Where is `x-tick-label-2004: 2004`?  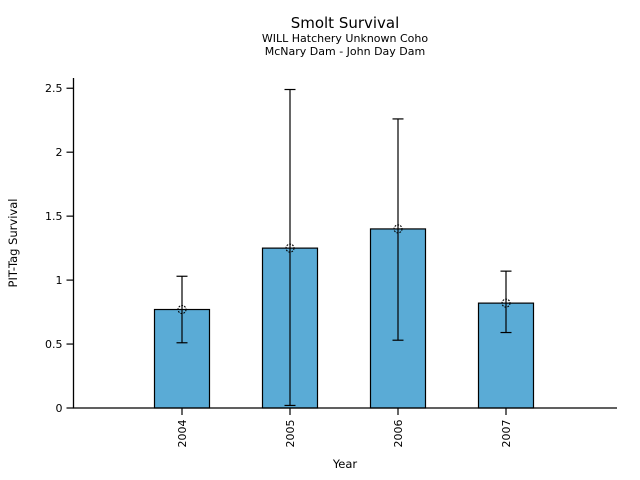 x-tick-label-2004: 2004 is located at coordinates (182, 434).